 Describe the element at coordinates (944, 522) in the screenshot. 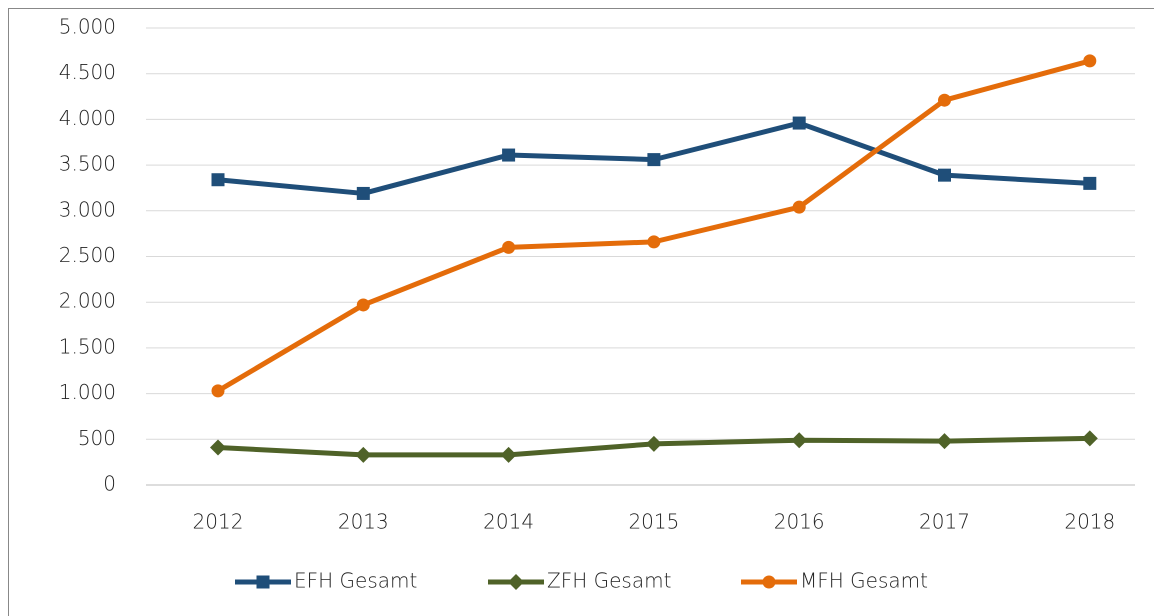

I see `x-tick-label: 2017` at that location.